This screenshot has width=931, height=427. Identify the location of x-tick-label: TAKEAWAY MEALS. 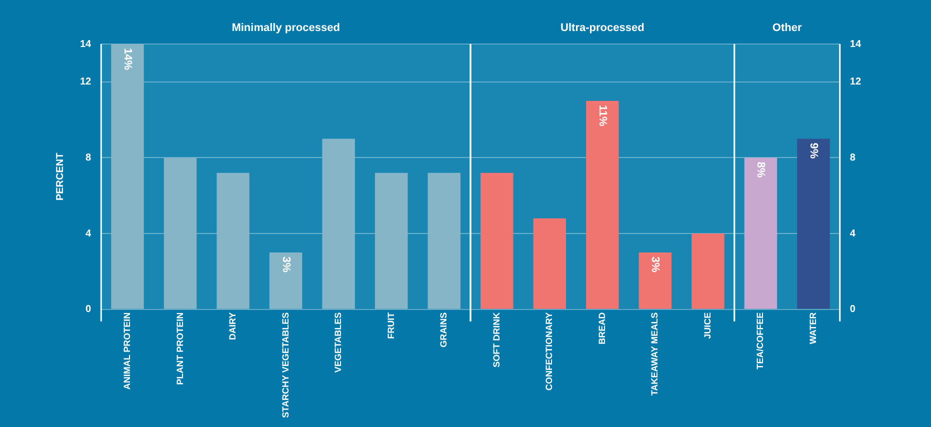
(655, 354).